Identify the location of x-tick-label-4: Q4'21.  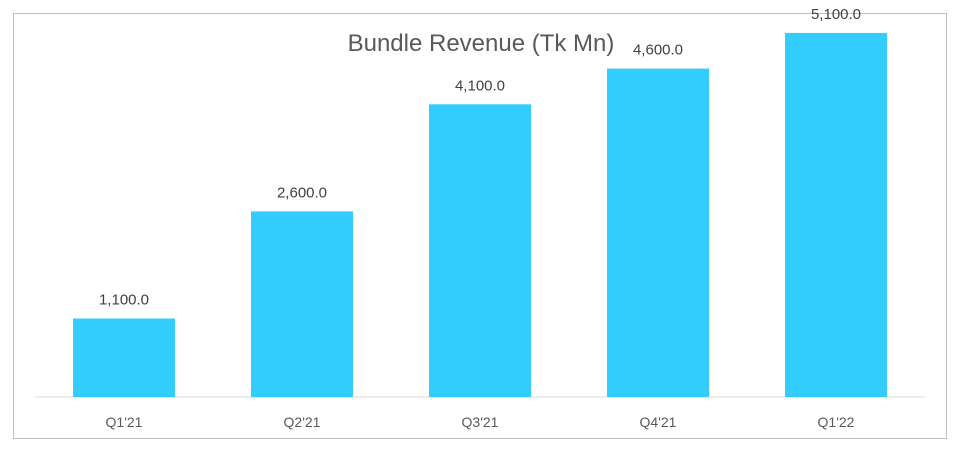
(658, 422).